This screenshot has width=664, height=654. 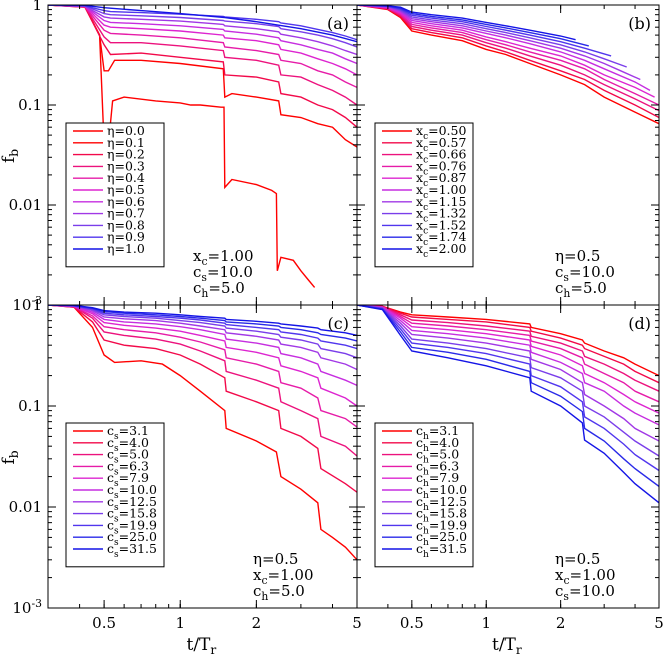 What do you see at coordinates (441, 491) in the screenshot?
I see `legend-label-5: ch=10.0` at bounding box center [441, 491].